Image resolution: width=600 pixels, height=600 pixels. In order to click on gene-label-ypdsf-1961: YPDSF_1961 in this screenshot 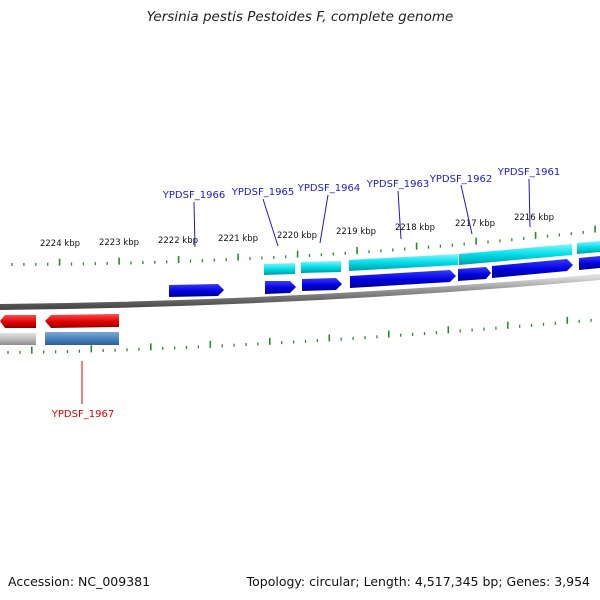, I will do `click(528, 172)`.